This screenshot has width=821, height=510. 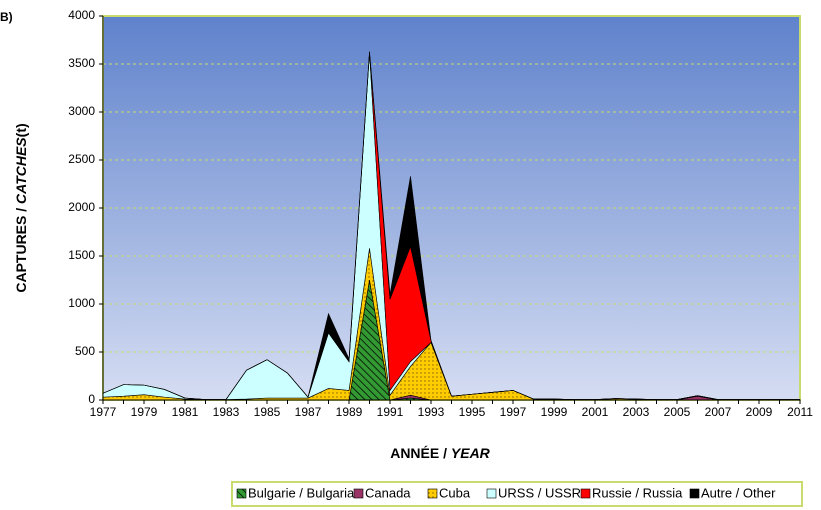 I want to click on legend, so click(x=517, y=494).